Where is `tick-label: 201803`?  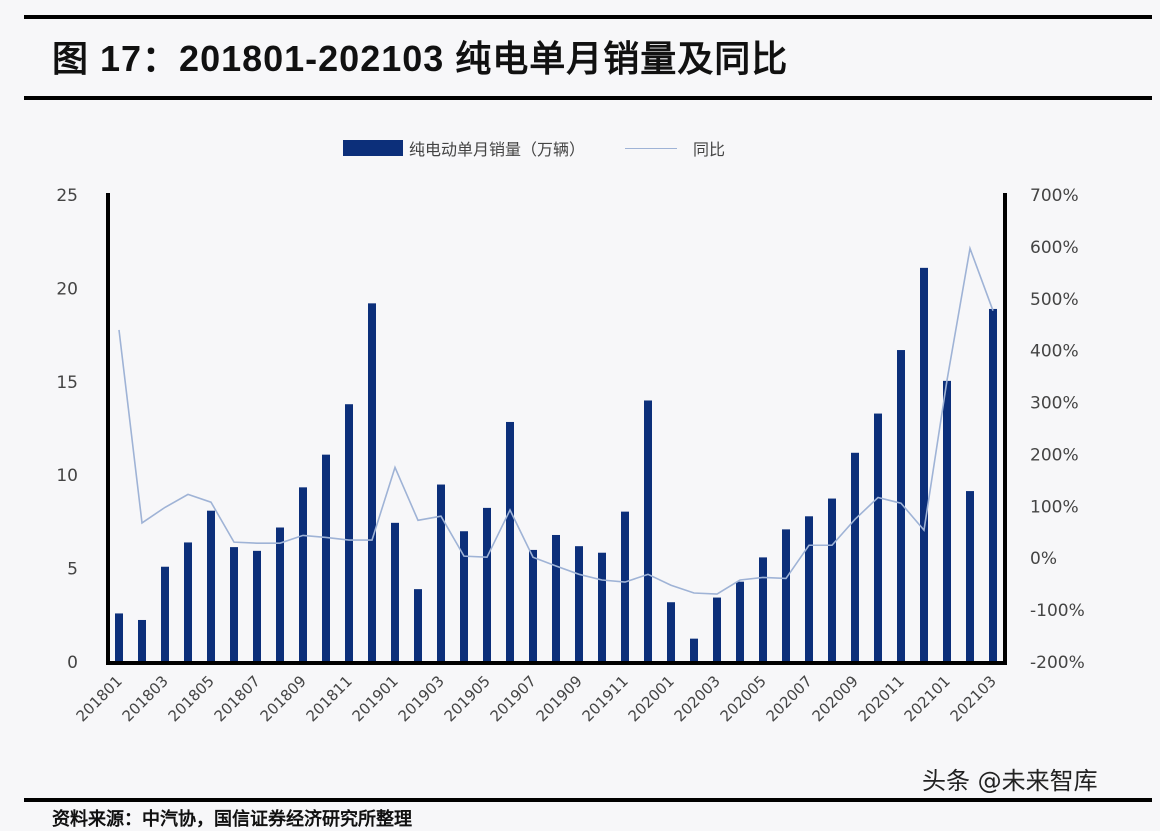
tick-label: 201803 is located at coordinates (145, 698).